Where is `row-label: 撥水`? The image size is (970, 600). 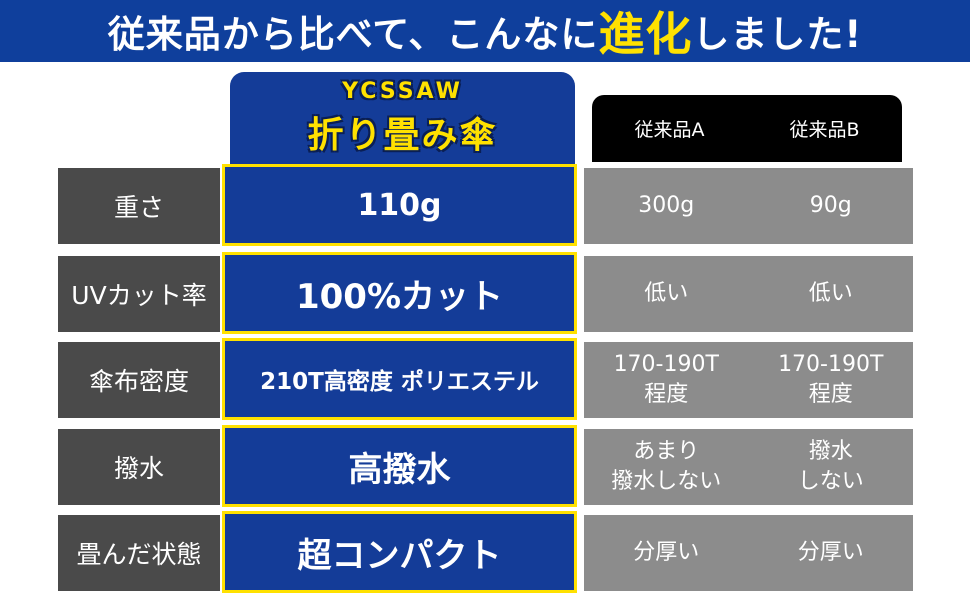 row-label: 撥水 is located at coordinates (139, 467).